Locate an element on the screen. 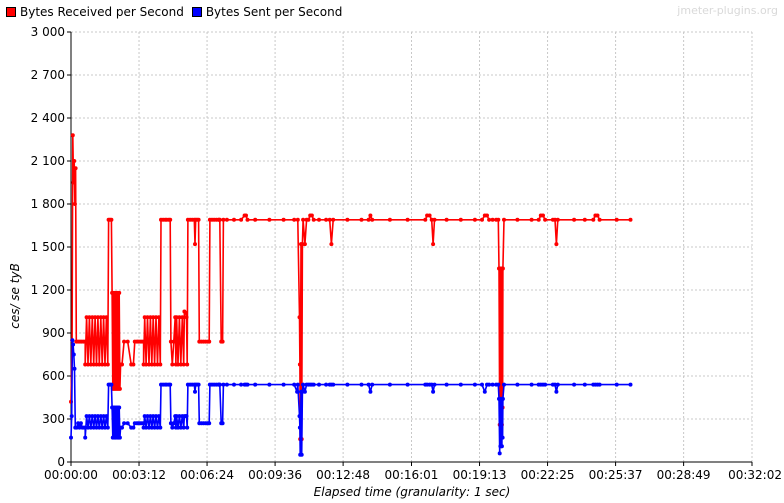 The image size is (784, 503). x-tick-label: 00:28:49 is located at coordinates (684, 475).